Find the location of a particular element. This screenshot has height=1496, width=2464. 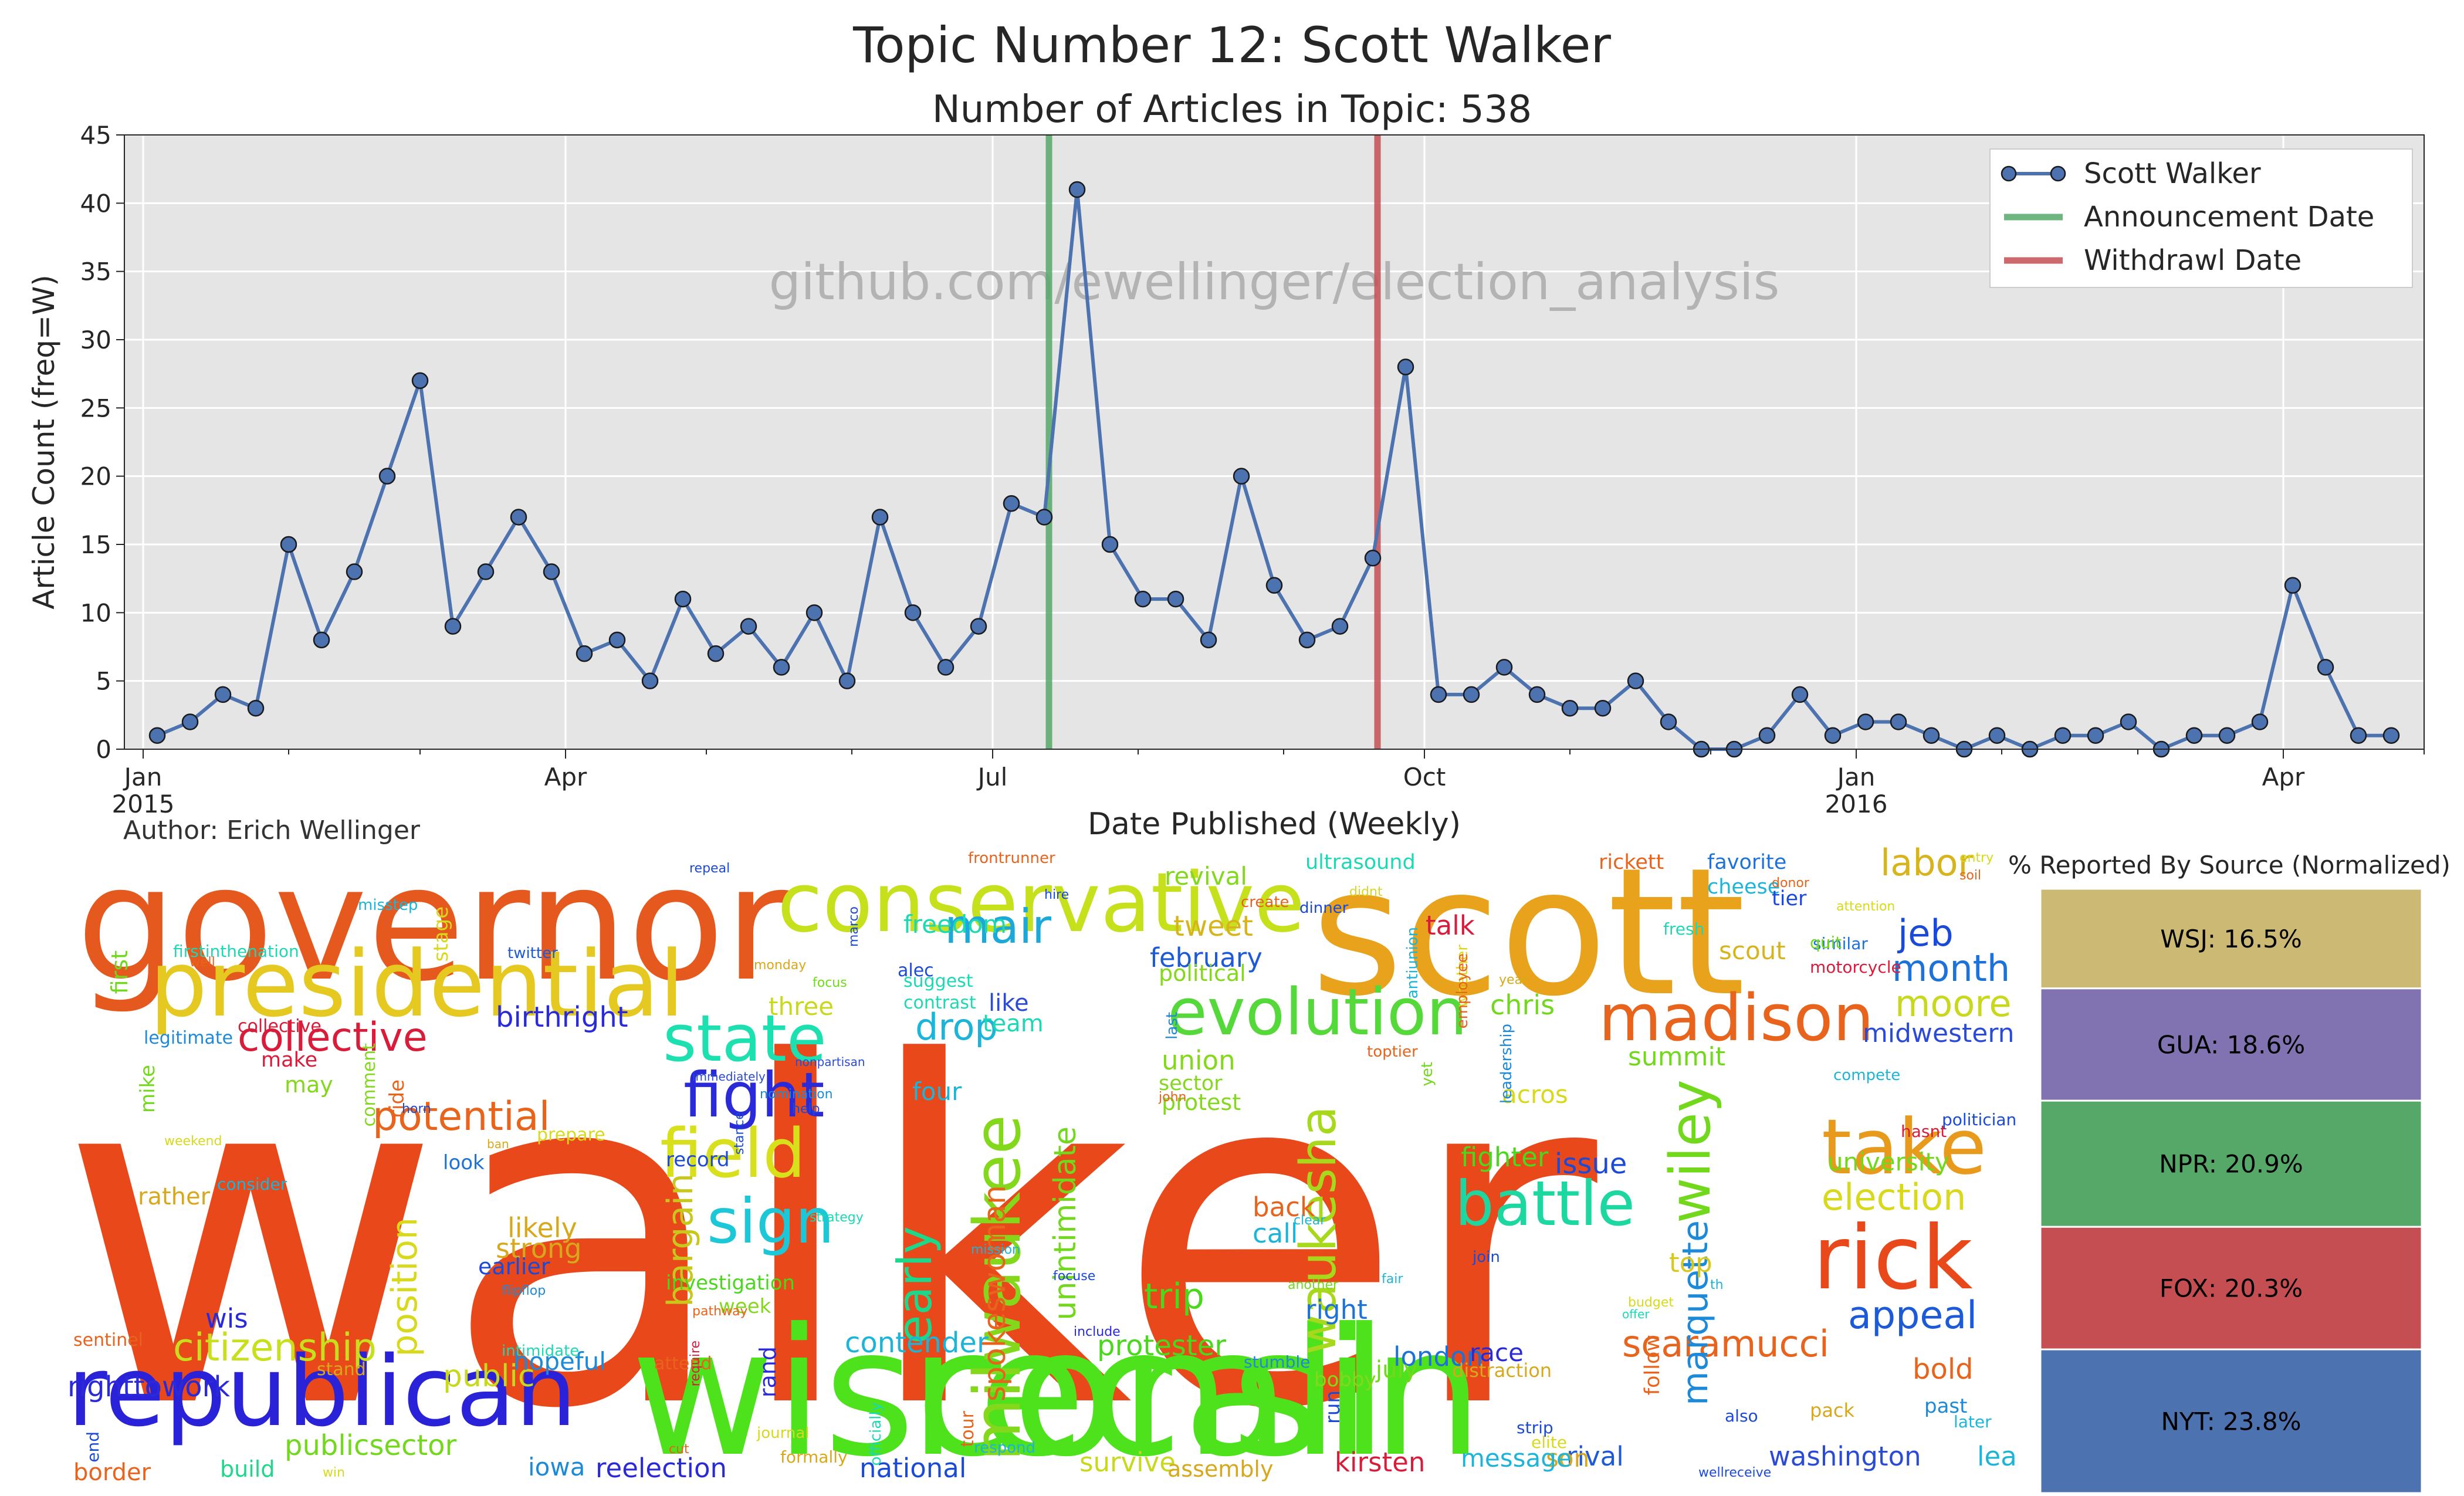

source-segment is located at coordinates (2231, 939).